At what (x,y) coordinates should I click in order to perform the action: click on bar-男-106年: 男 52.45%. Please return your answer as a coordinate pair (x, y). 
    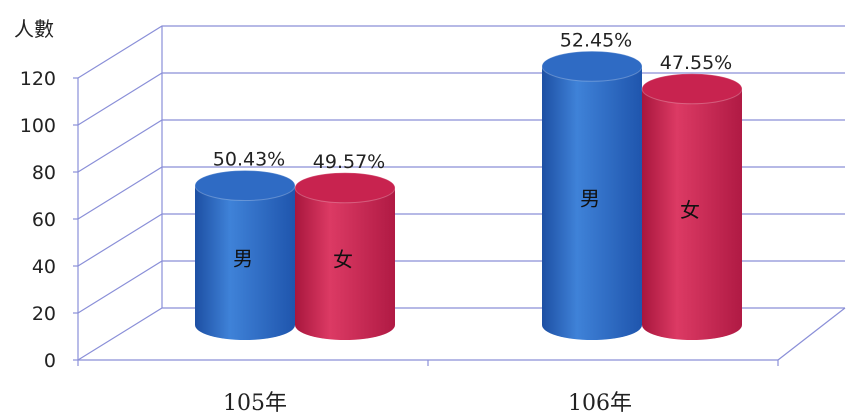
    Looking at the image, I should click on (592, 184).